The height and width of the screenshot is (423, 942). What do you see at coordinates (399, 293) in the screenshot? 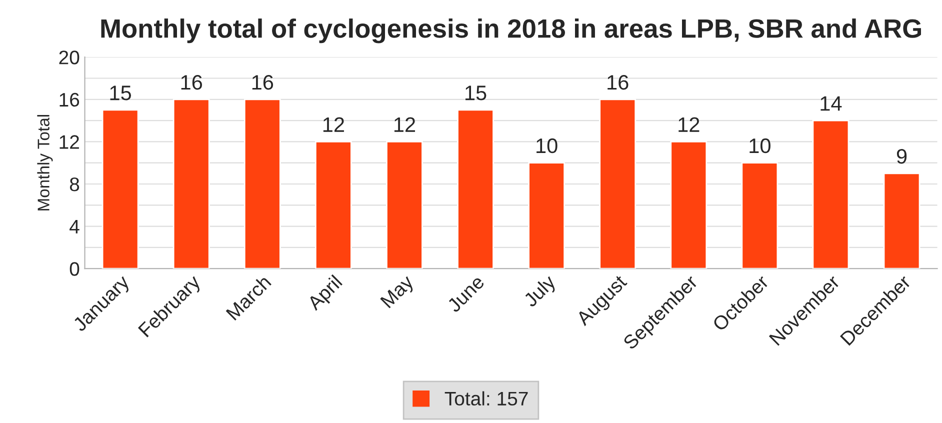
I see `x-tick-label: May` at bounding box center [399, 293].